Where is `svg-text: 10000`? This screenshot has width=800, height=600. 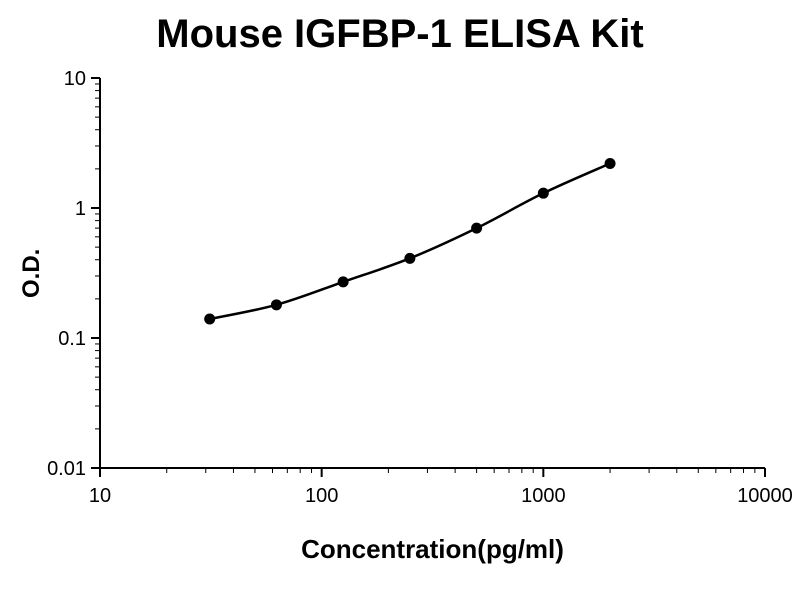
svg-text: 10000 is located at coordinates (765, 496).